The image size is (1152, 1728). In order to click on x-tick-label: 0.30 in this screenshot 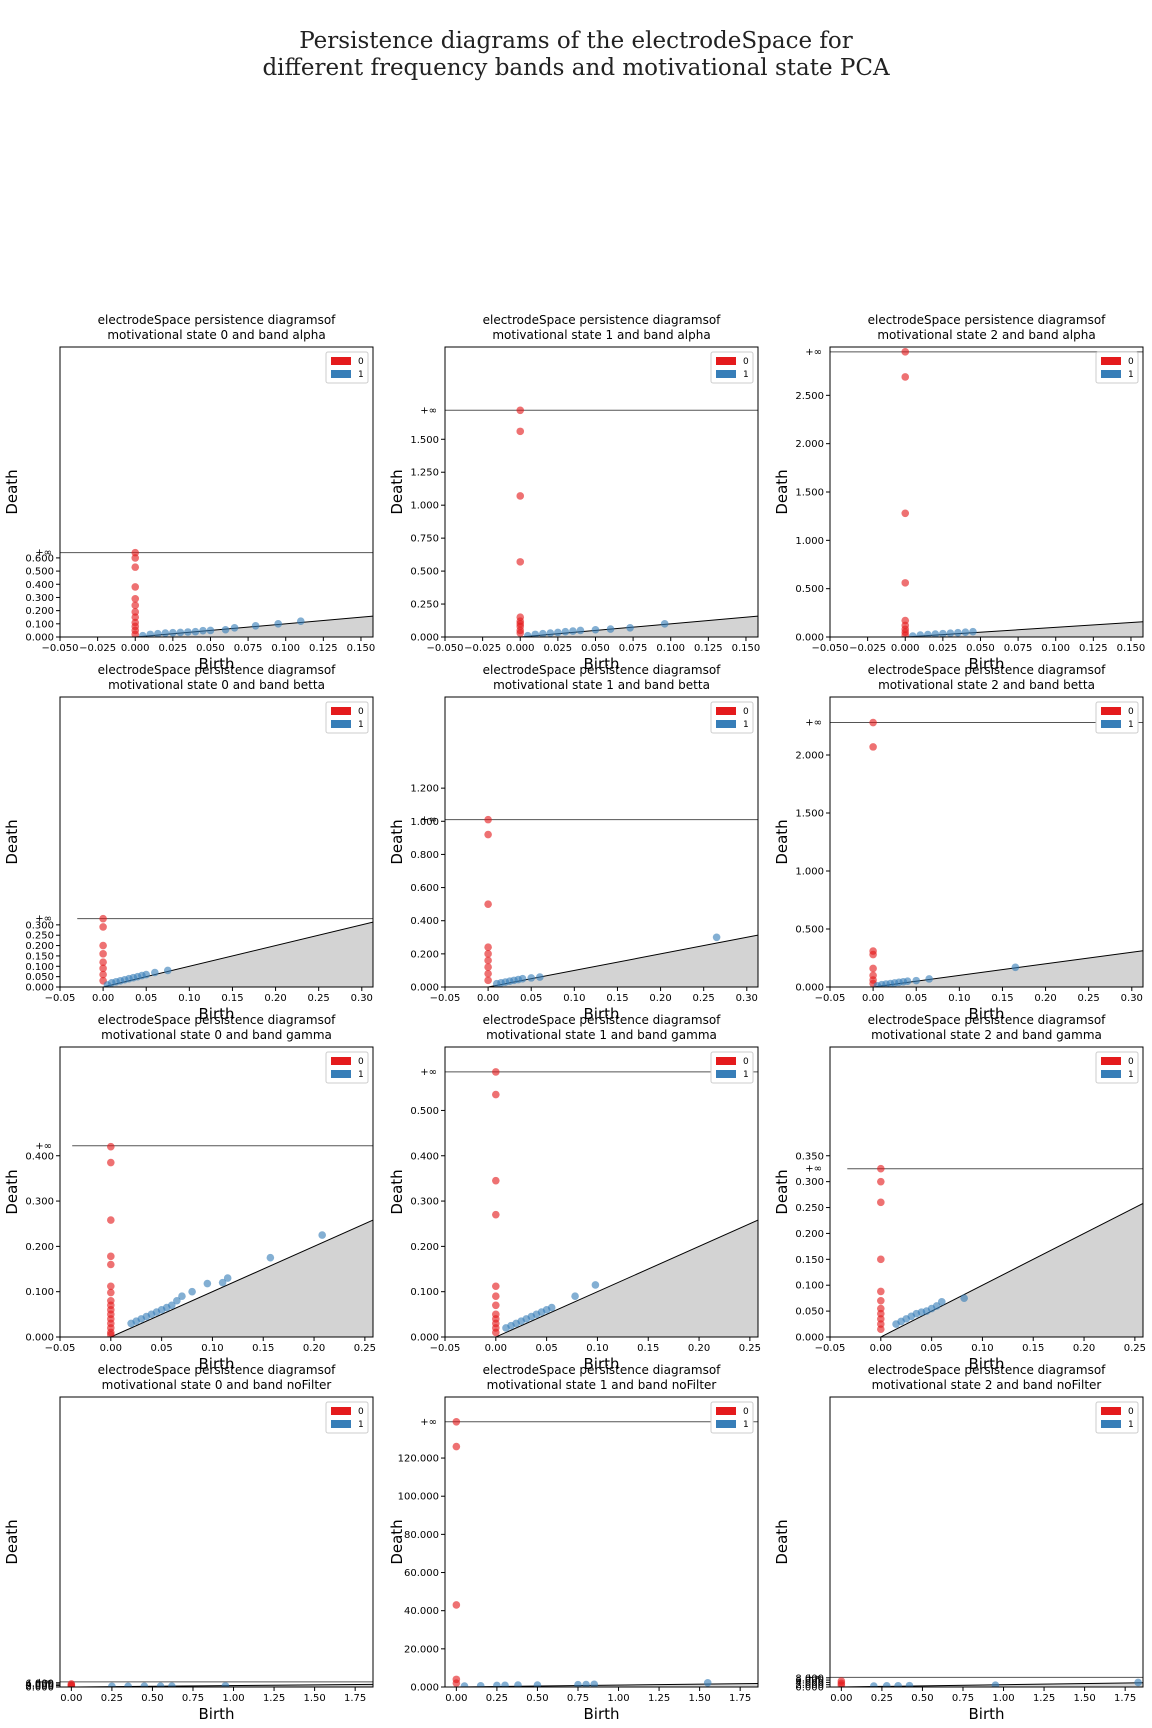, I will do `click(747, 998)`.